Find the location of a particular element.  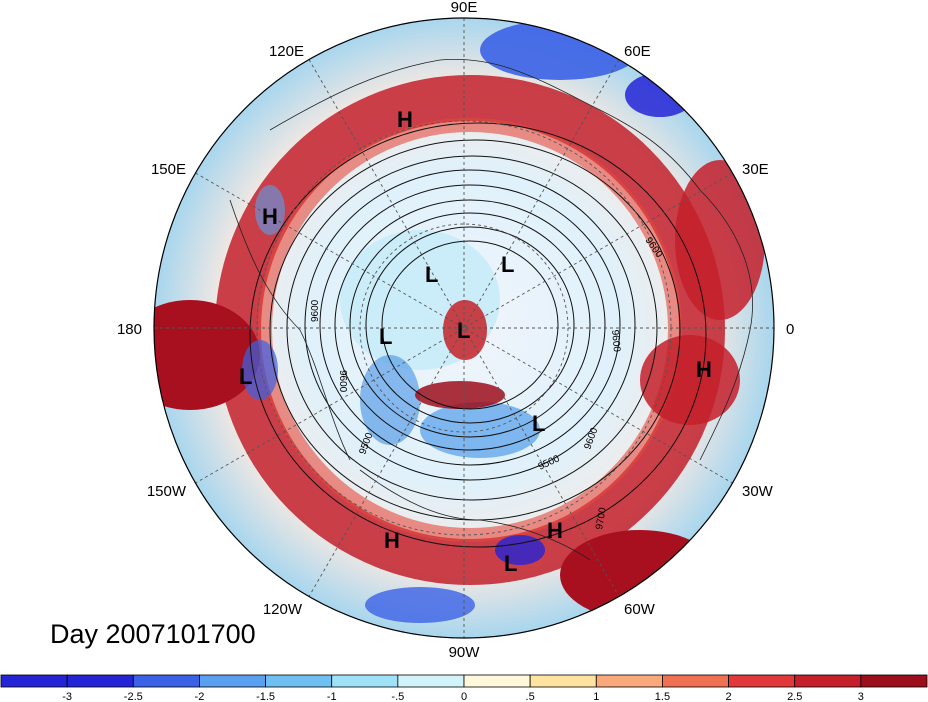

lon-label-90w: 90W is located at coordinates (465, 652).